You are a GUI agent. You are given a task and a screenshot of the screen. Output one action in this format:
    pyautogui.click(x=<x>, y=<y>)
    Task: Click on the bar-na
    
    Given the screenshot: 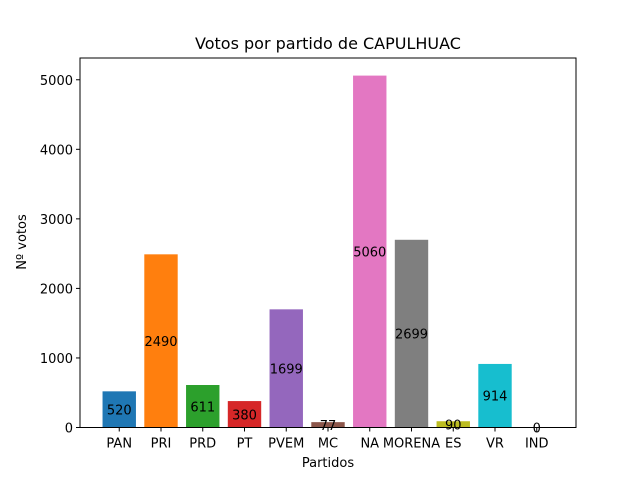 What is the action you would take?
    pyautogui.click(x=370, y=251)
    